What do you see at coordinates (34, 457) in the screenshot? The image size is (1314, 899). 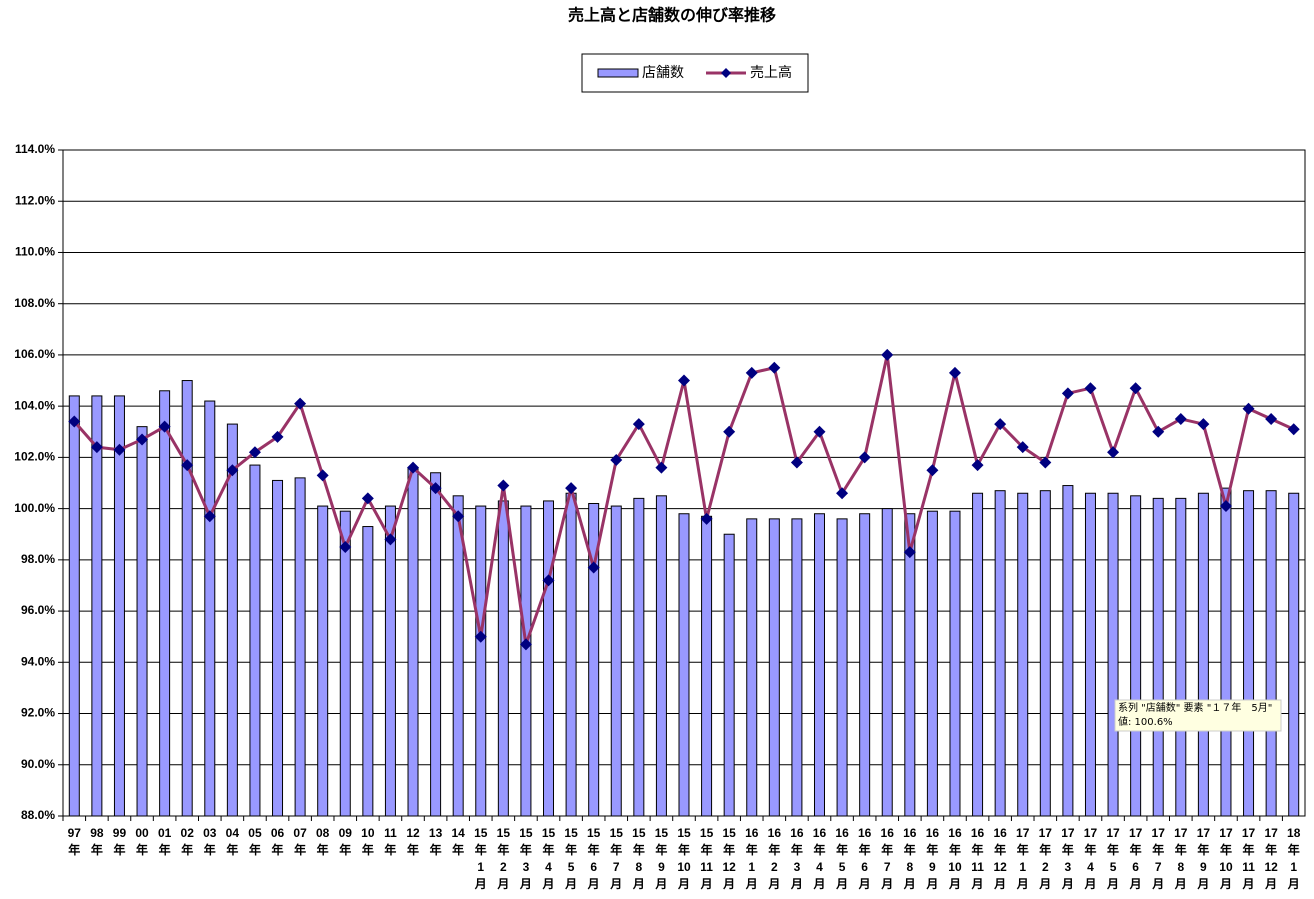 I see `y-tick-label: 102.0%` at bounding box center [34, 457].